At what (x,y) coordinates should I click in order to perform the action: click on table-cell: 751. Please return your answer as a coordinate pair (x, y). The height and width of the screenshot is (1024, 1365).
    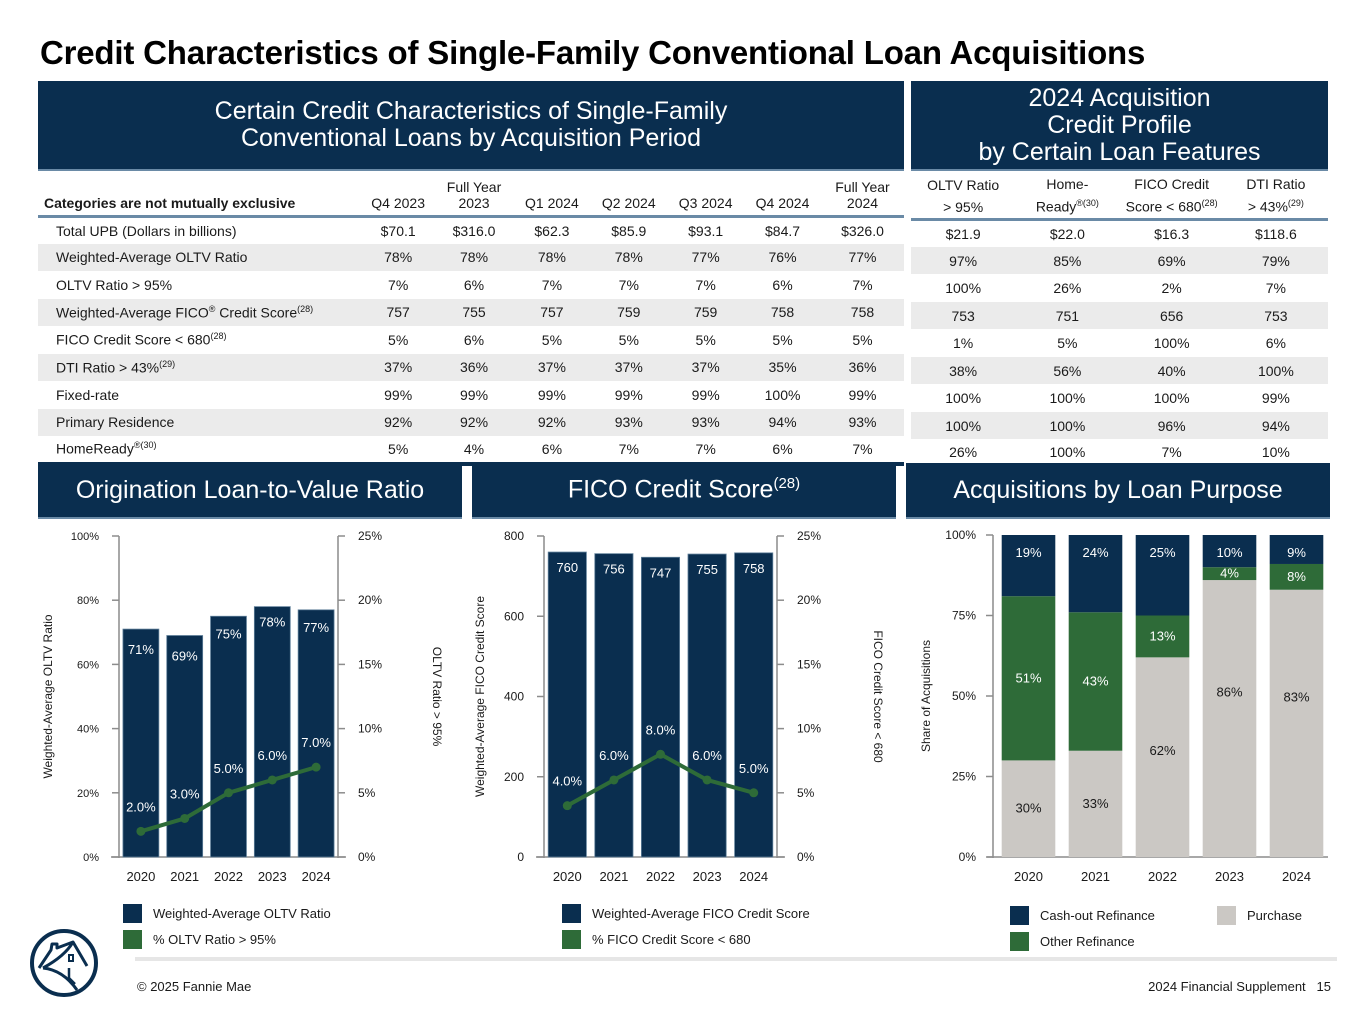
    Looking at the image, I should click on (1067, 315).